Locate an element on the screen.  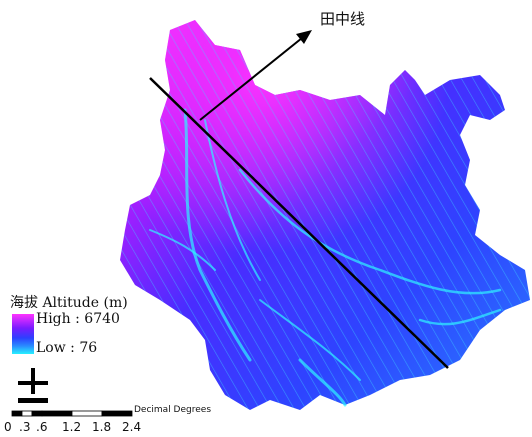
legend-title: 海拔 Altitude (m) is located at coordinates (69, 303).